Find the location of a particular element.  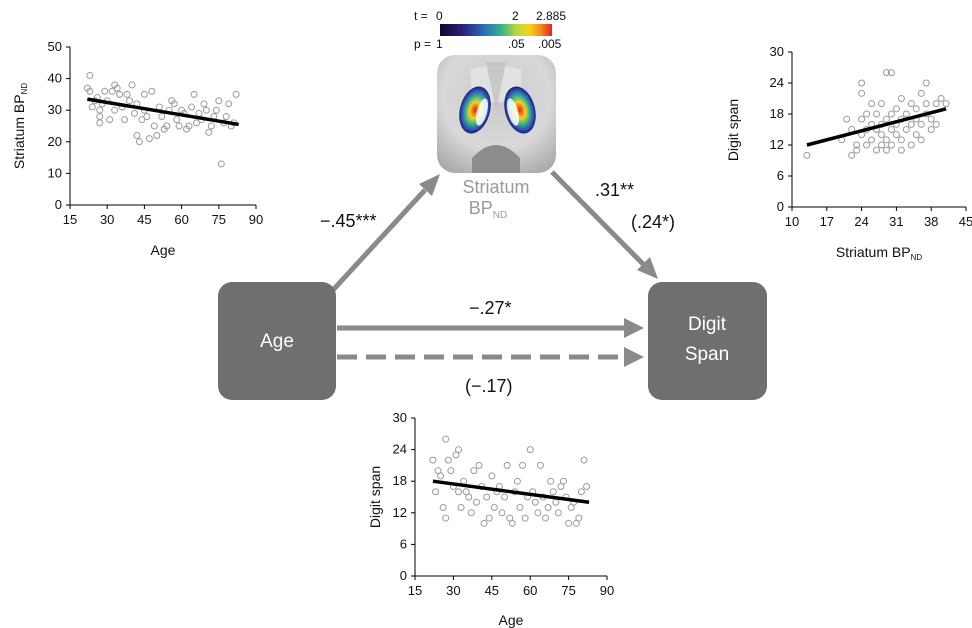

colorbar-t-tick-0: 0 is located at coordinates (439, 16).